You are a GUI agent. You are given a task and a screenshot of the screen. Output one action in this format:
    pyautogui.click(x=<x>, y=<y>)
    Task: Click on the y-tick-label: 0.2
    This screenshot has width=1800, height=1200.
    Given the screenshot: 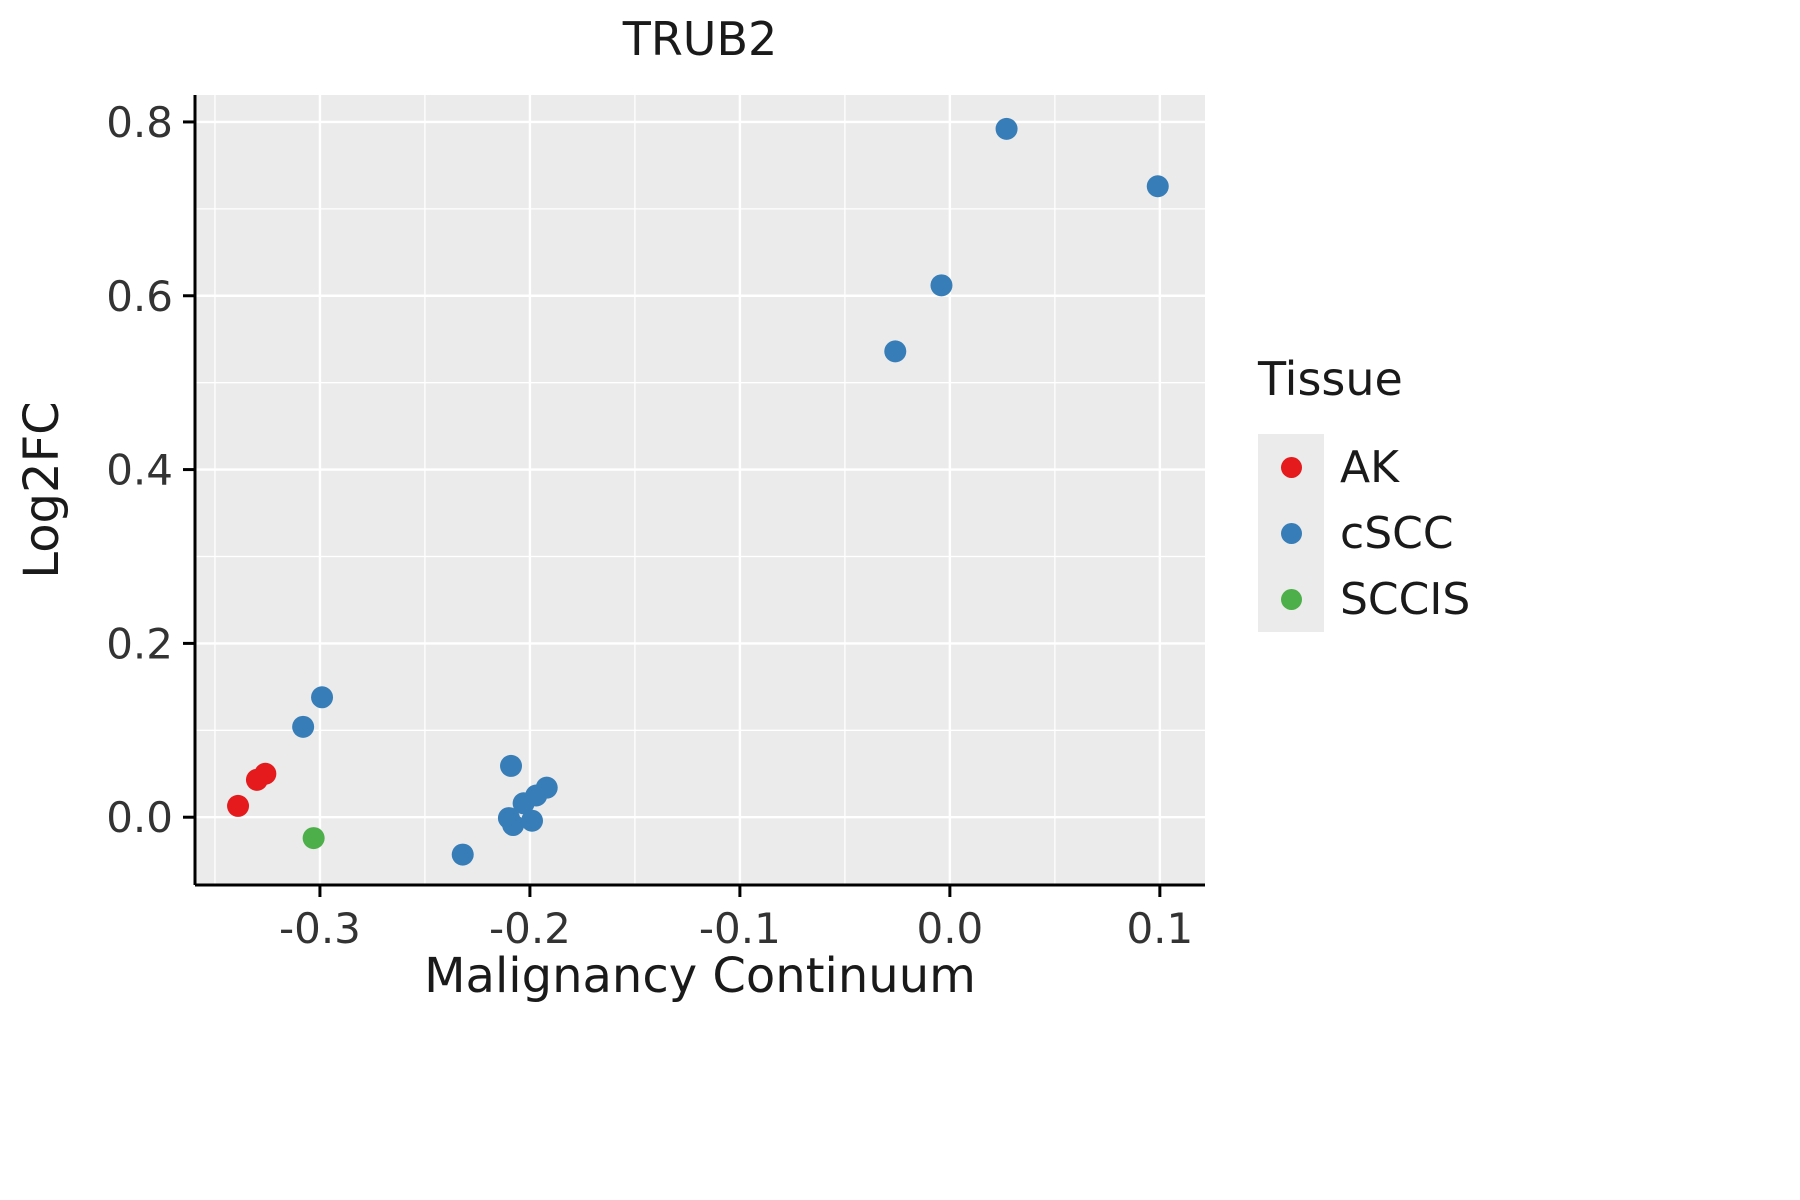 What is the action you would take?
    pyautogui.click(x=139, y=643)
    